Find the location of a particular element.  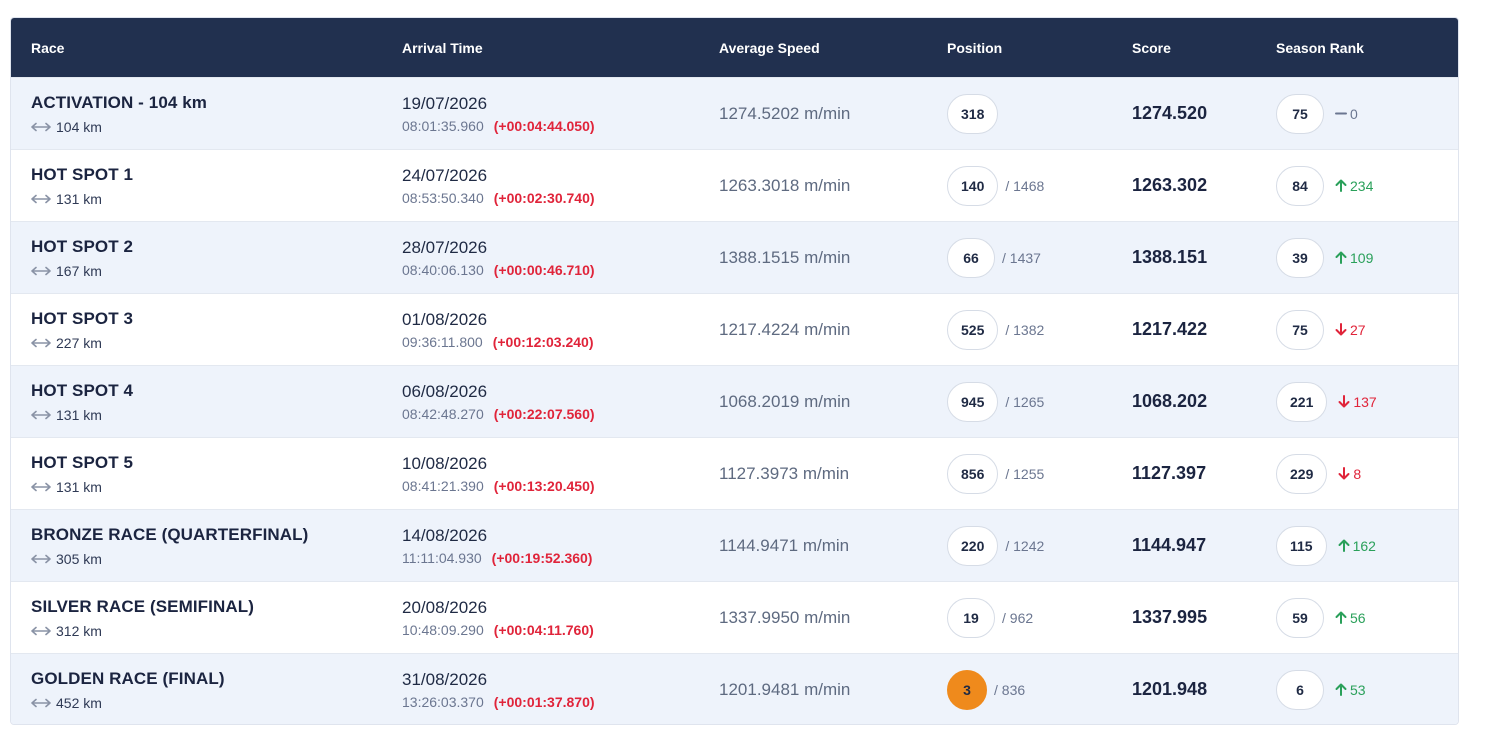

race-name: SILVER RACE (SEMIFINAL) is located at coordinates (142, 606).